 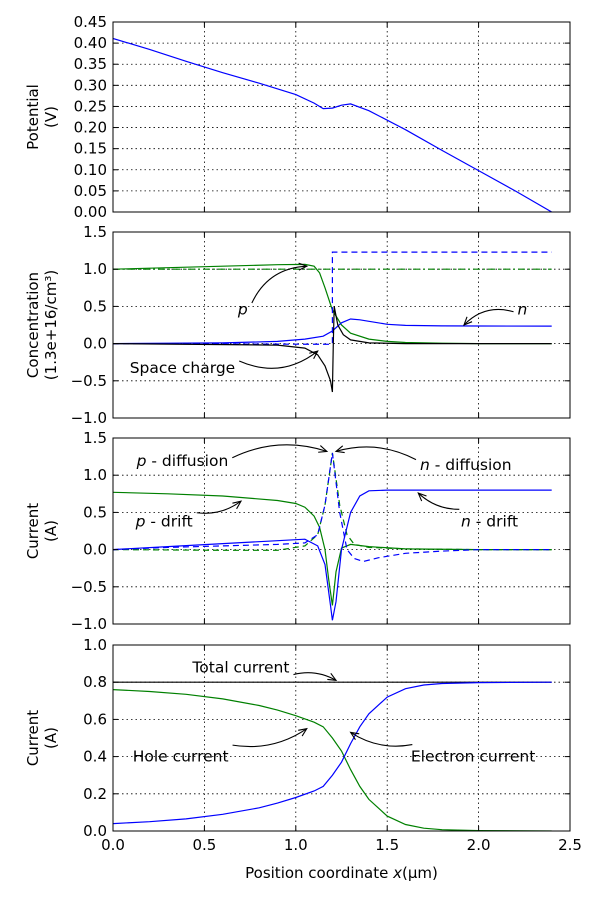 What do you see at coordinates (182, 368) in the screenshot?
I see `annotation-label: Space charge` at bounding box center [182, 368].